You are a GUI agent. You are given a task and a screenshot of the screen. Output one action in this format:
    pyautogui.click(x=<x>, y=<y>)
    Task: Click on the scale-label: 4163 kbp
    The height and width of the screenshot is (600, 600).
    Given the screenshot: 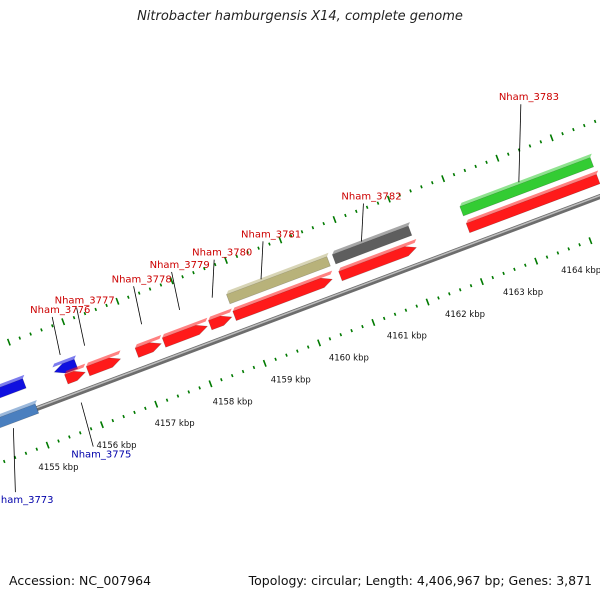 What is the action you would take?
    pyautogui.click(x=523, y=293)
    